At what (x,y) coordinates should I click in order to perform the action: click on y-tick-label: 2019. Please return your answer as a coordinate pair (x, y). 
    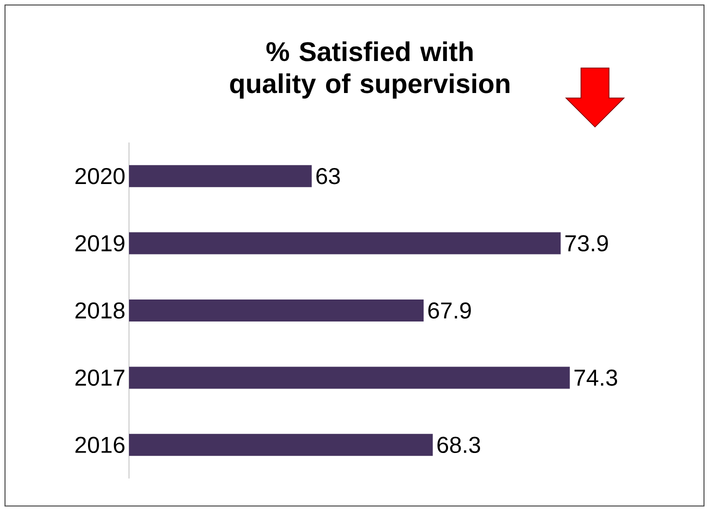
    Looking at the image, I should click on (99, 243).